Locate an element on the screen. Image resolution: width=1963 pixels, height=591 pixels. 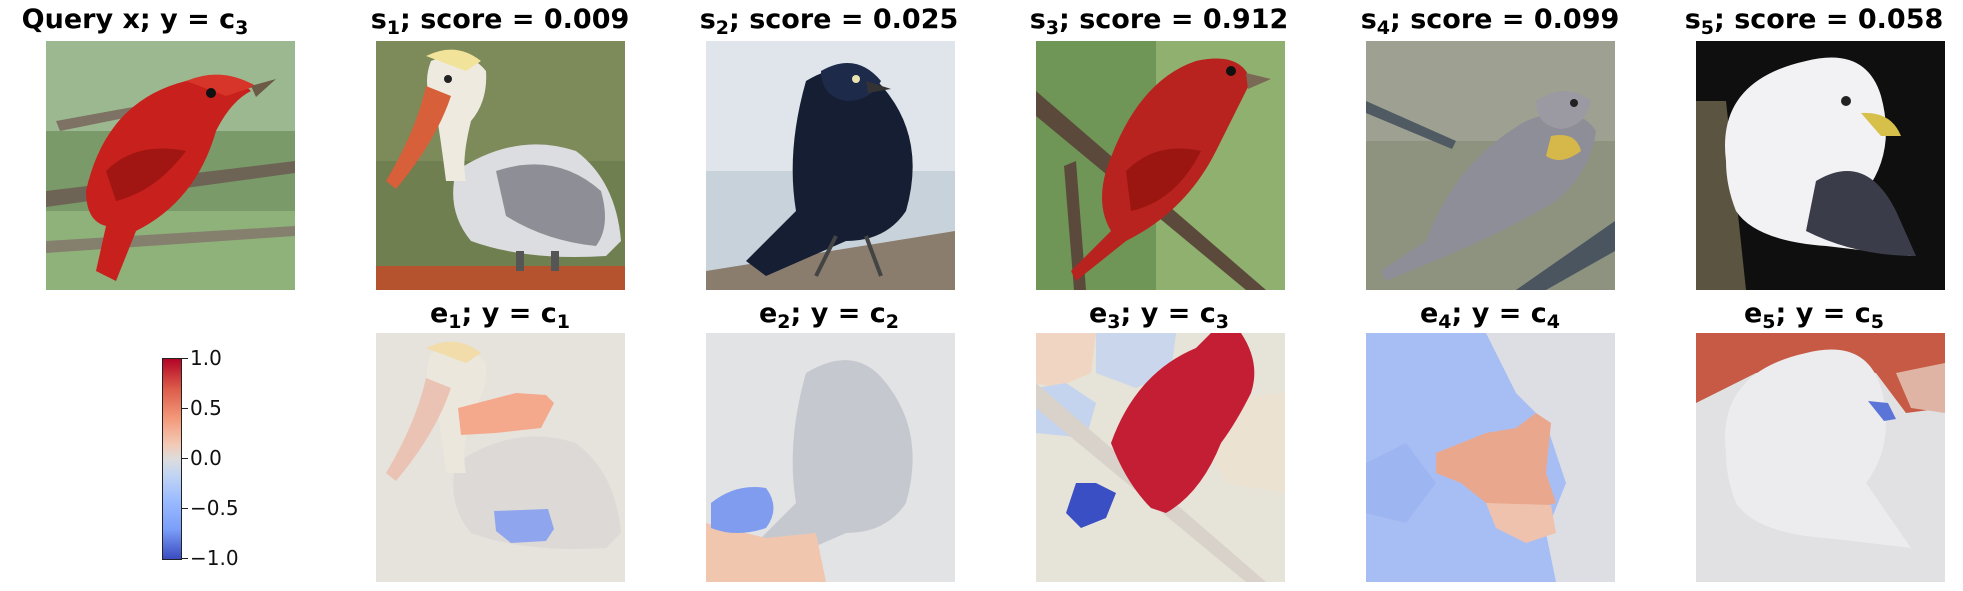
explanation-2-heatmap is located at coordinates (830, 457).